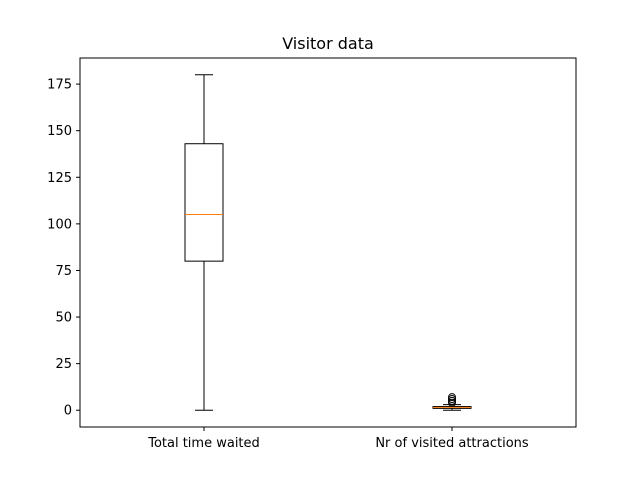  Describe the element at coordinates (452, 443) in the screenshot. I see `x-tick-label: Nr of visited attractions` at that location.